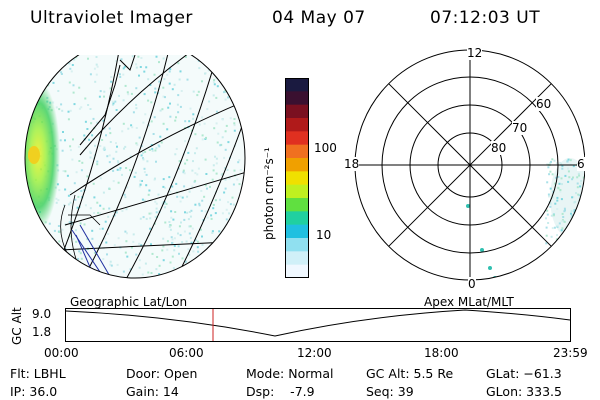 The height and width of the screenshot is (400, 600). Describe the element at coordinates (34, 391) in the screenshot. I see `info-ip: IP: 36.0` at that location.